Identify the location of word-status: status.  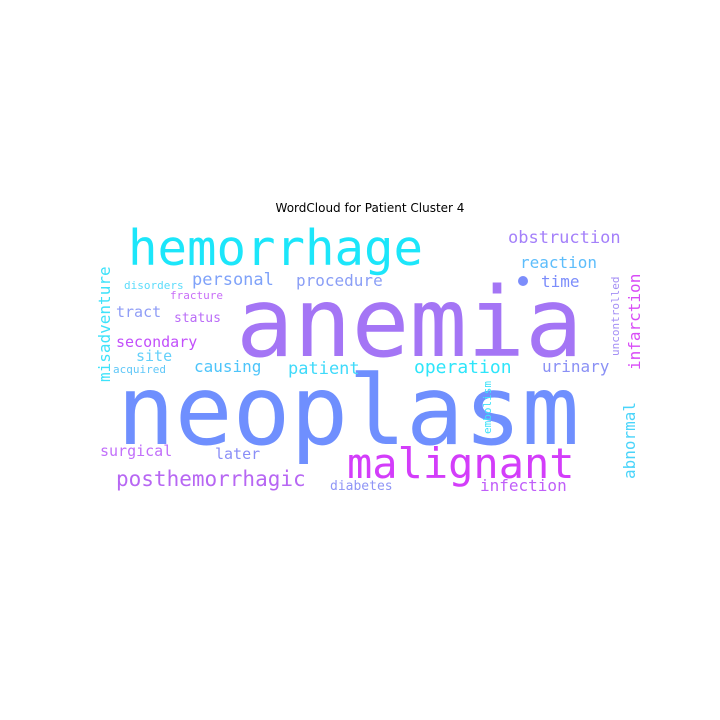
(197, 318).